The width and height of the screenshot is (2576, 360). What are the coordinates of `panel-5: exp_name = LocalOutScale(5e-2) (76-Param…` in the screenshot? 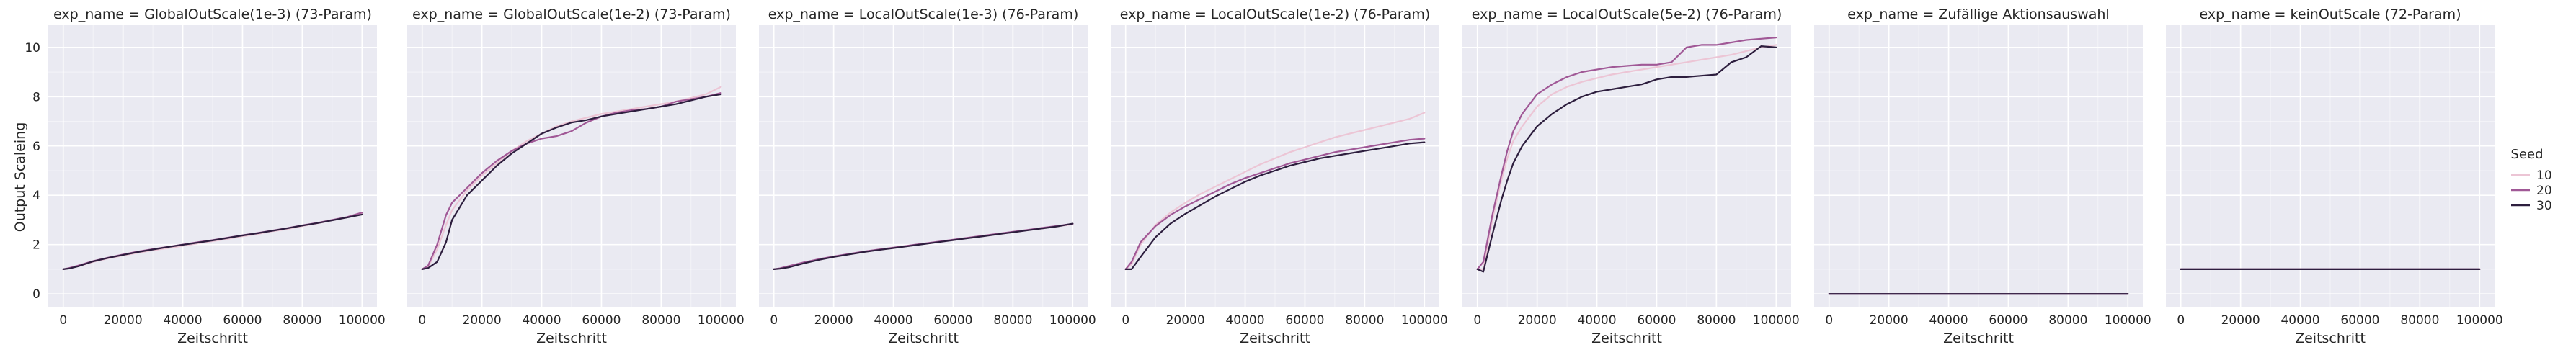 It's located at (1631, 176).